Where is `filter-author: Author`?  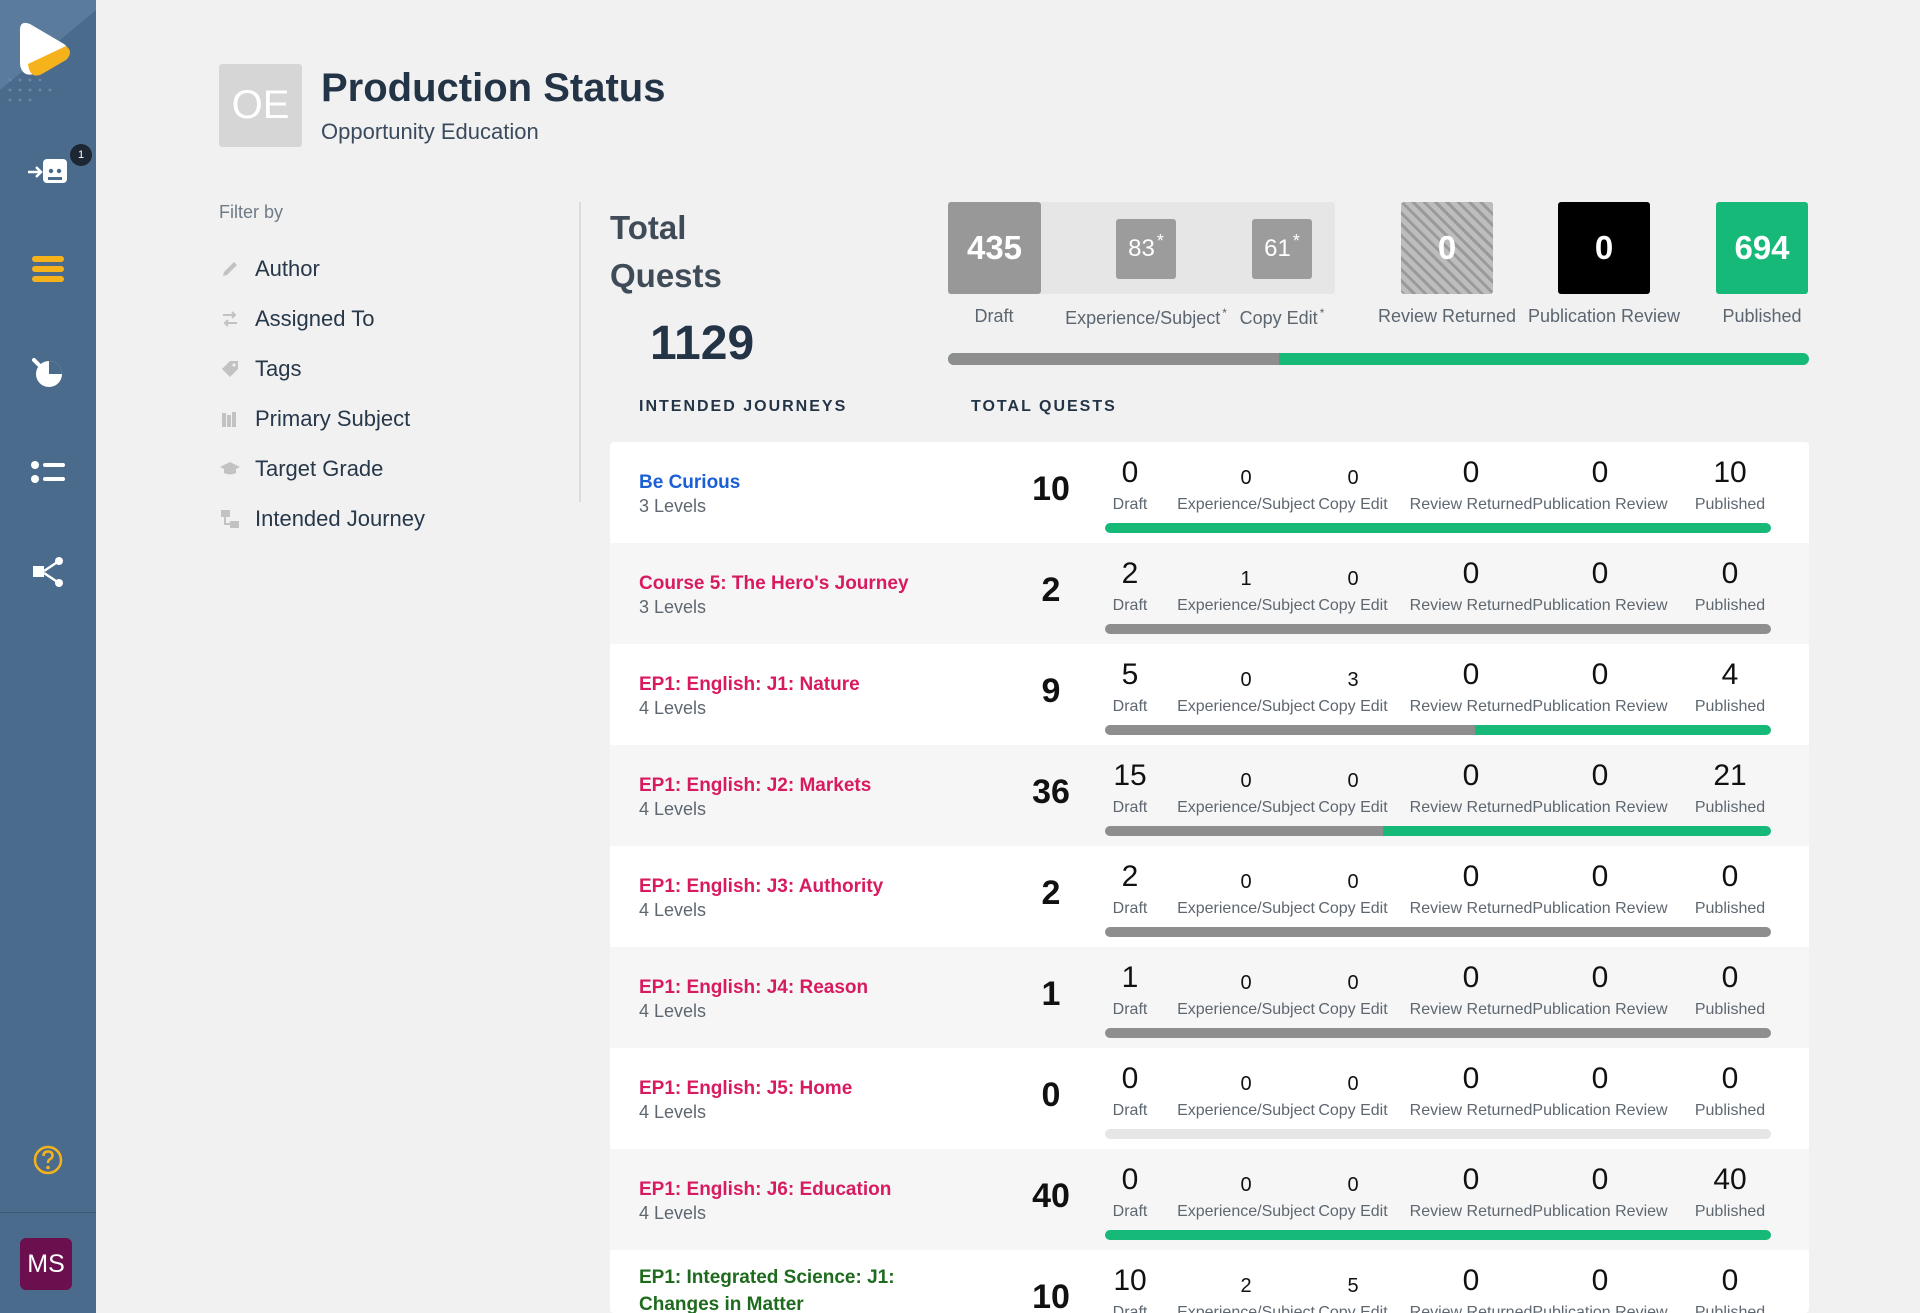 filter-author: Author is located at coordinates (322, 269).